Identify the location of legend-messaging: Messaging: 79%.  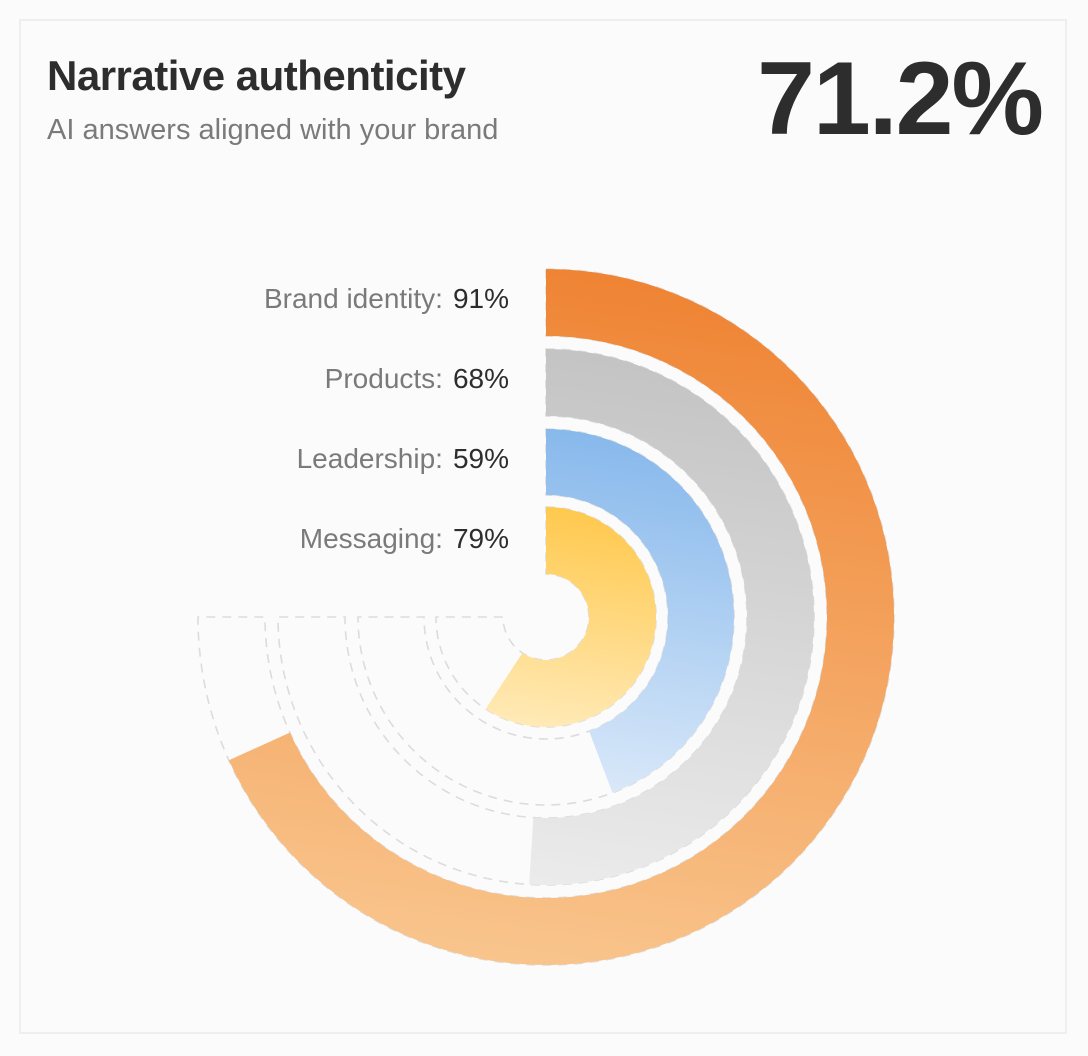
(404, 539).